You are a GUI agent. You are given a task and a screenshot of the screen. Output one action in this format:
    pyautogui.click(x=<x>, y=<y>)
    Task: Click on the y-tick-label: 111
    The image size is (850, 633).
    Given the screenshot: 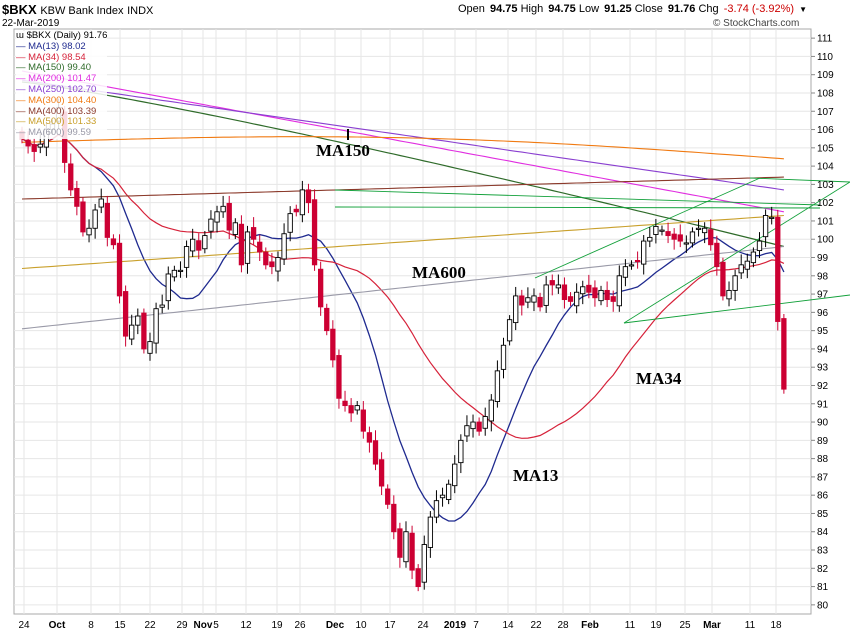 What is the action you would take?
    pyautogui.click(x=825, y=39)
    